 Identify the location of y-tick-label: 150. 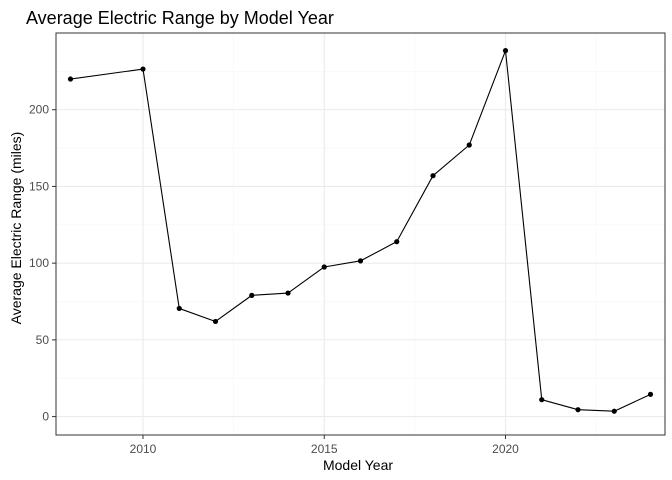
(39, 186).